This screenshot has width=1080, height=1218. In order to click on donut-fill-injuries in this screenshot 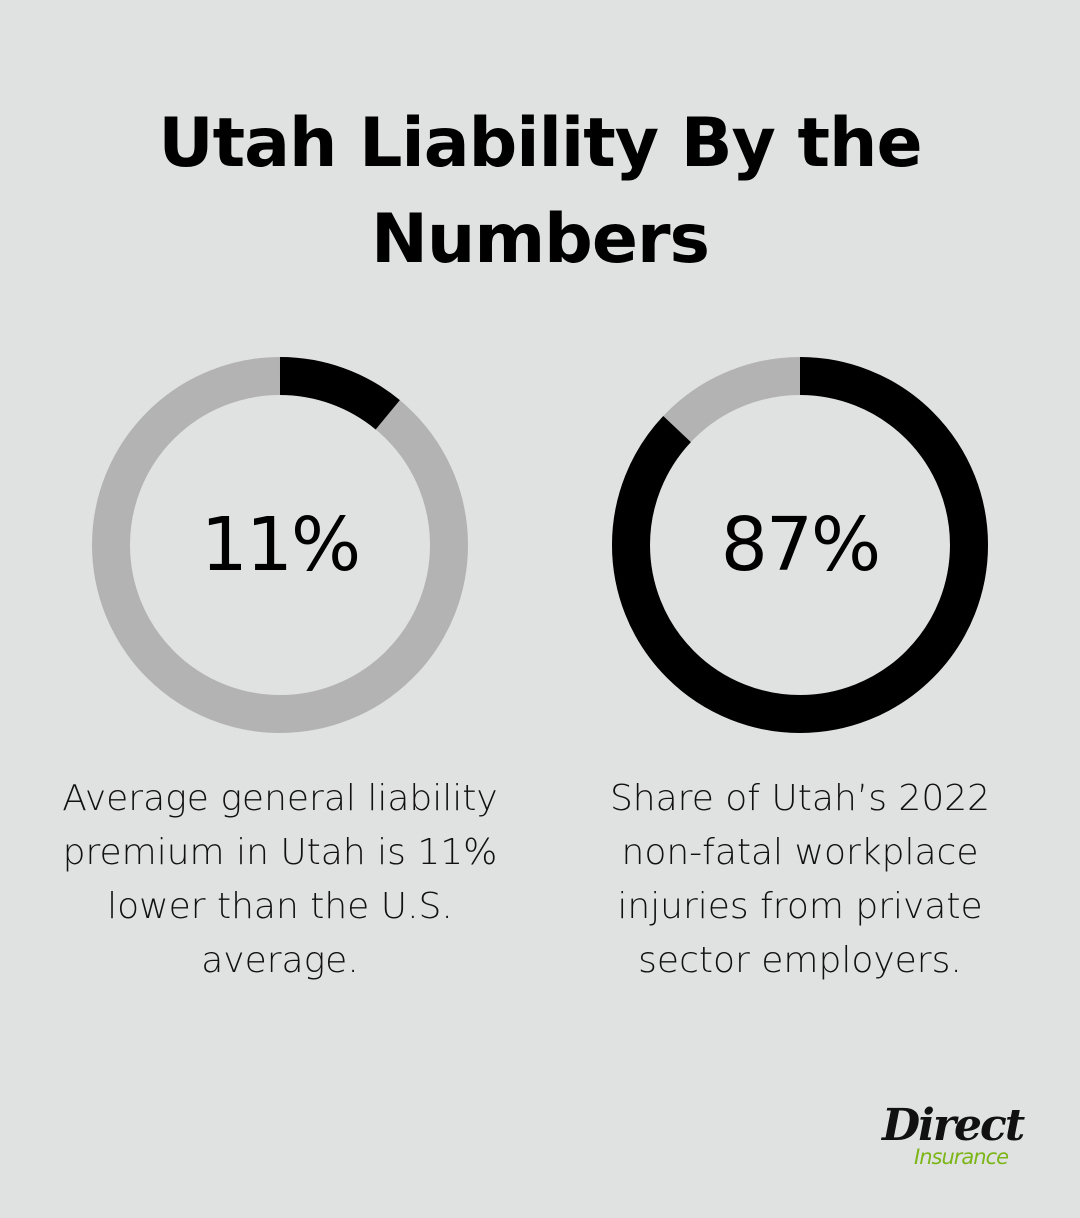, I will do `click(800, 545)`.